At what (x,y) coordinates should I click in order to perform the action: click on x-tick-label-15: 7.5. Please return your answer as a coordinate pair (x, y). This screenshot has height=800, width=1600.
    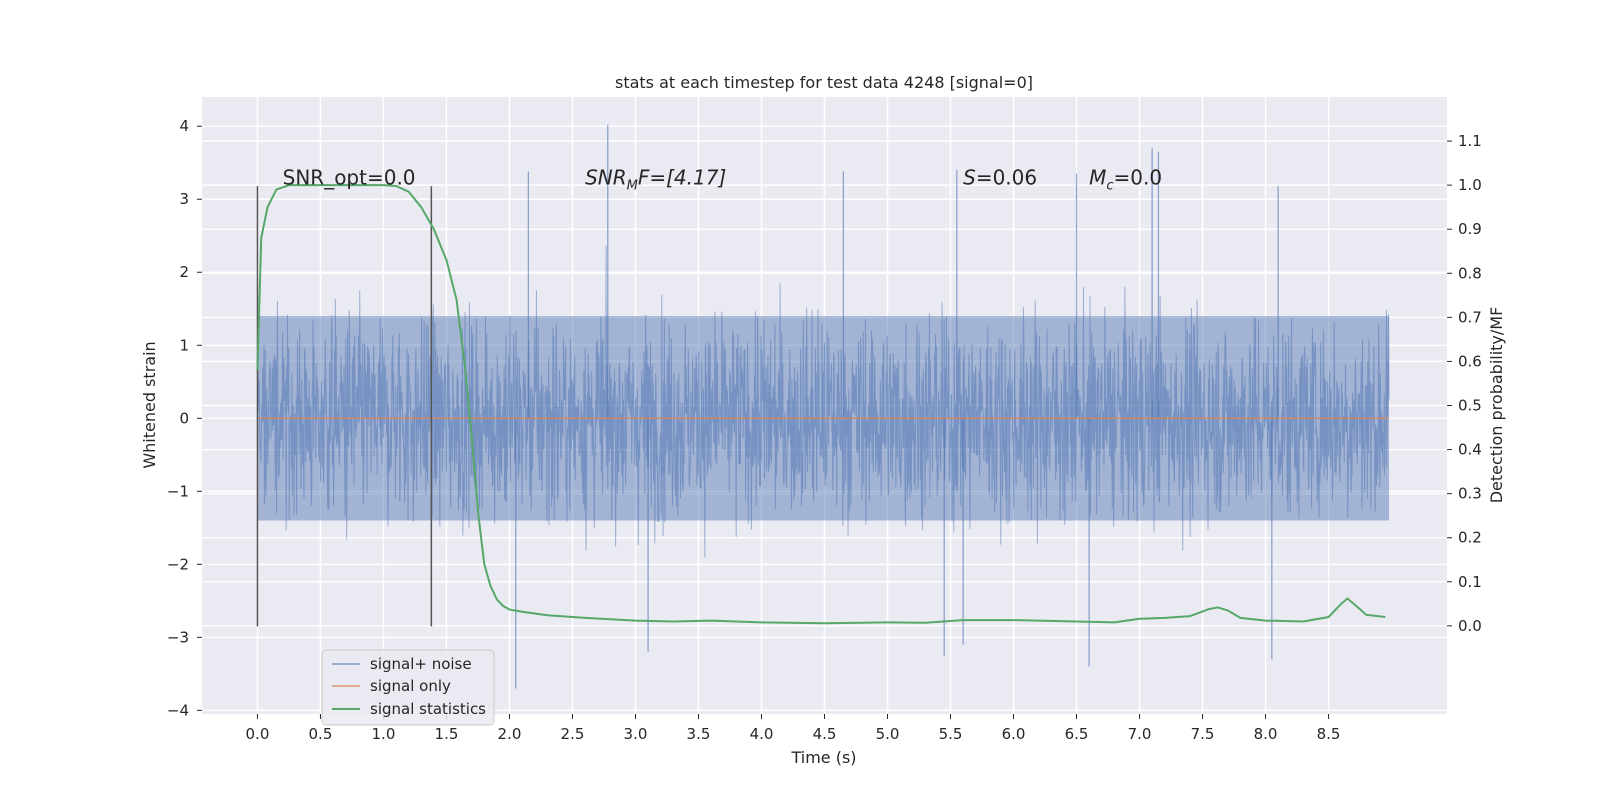
    Looking at the image, I should click on (1203, 734).